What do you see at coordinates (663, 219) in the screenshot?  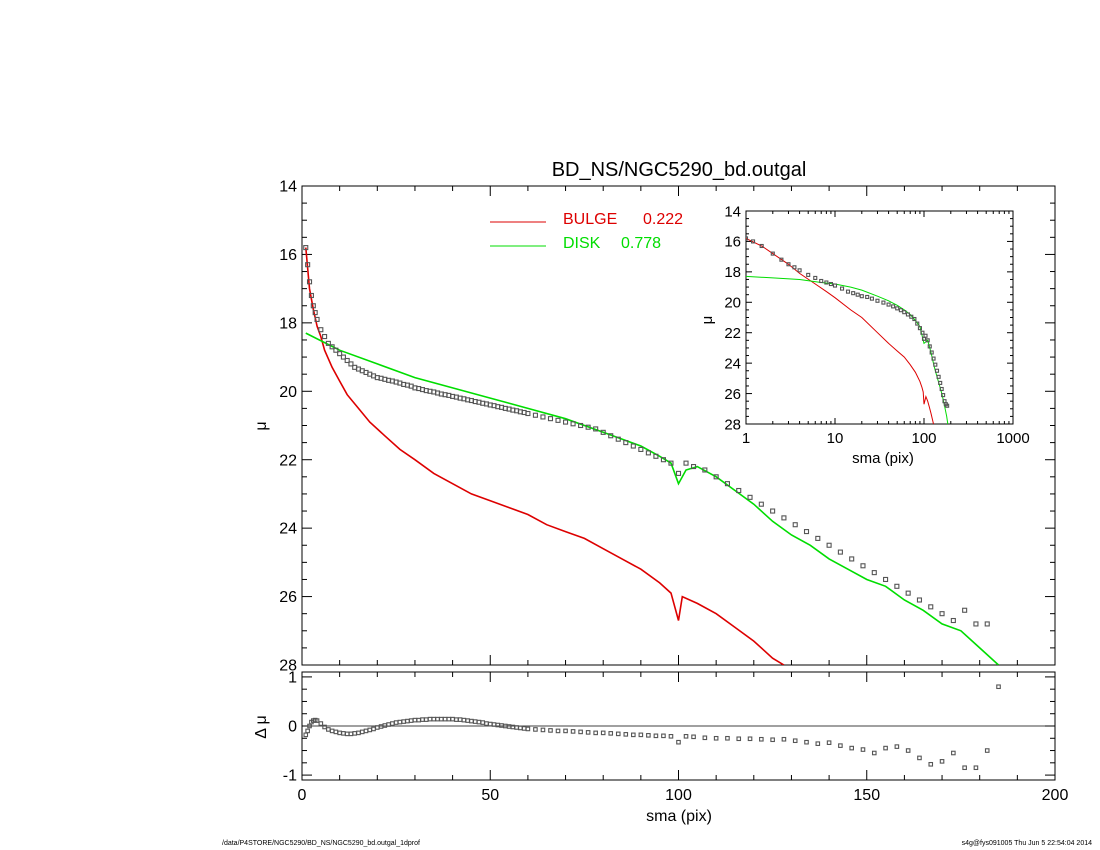 I see `legend-value-bulge: 0.222` at bounding box center [663, 219].